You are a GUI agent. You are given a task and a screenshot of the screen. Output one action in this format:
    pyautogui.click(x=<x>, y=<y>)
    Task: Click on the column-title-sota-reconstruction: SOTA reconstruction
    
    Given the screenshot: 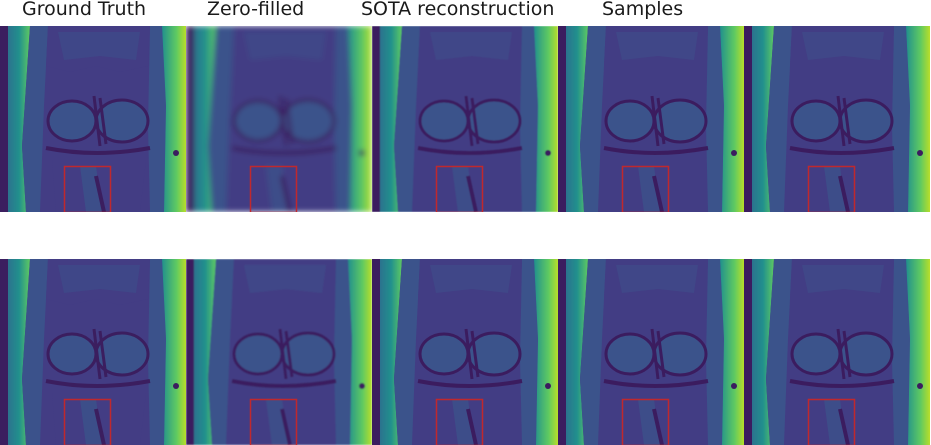 What is the action you would take?
    pyautogui.click(x=458, y=10)
    